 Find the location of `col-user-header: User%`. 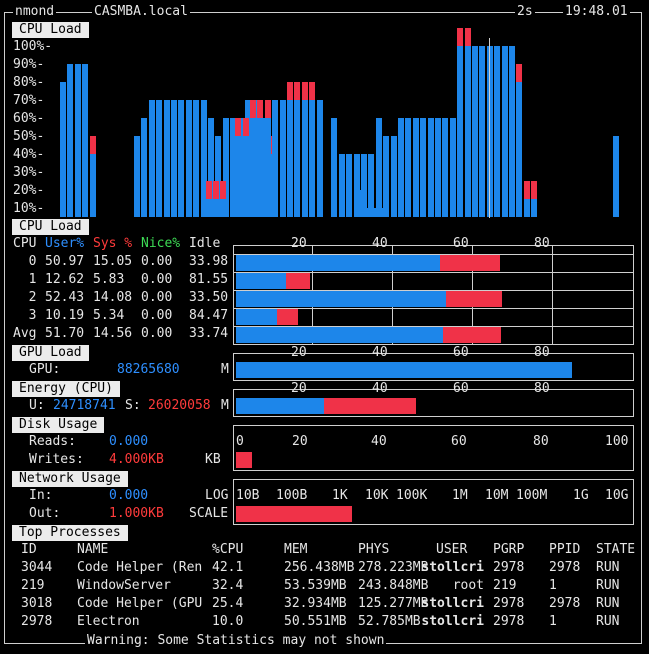

col-user-header: User% is located at coordinates (65, 243).